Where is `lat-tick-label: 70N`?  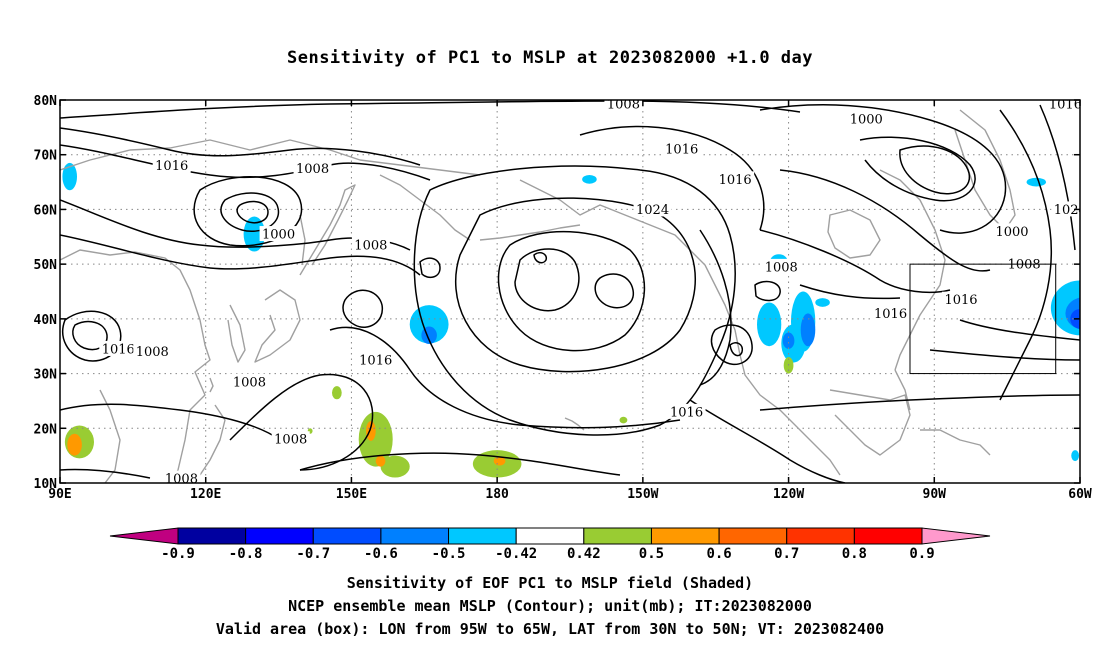
lat-tick-label: 70N is located at coordinates (46, 156).